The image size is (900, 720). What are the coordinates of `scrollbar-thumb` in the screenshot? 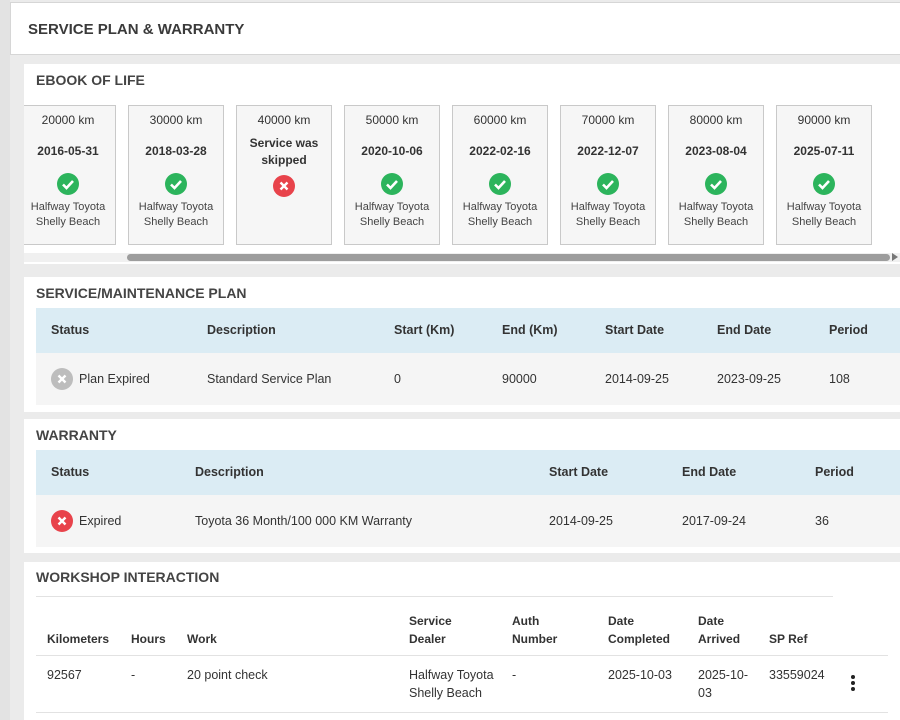 It's located at (508, 257).